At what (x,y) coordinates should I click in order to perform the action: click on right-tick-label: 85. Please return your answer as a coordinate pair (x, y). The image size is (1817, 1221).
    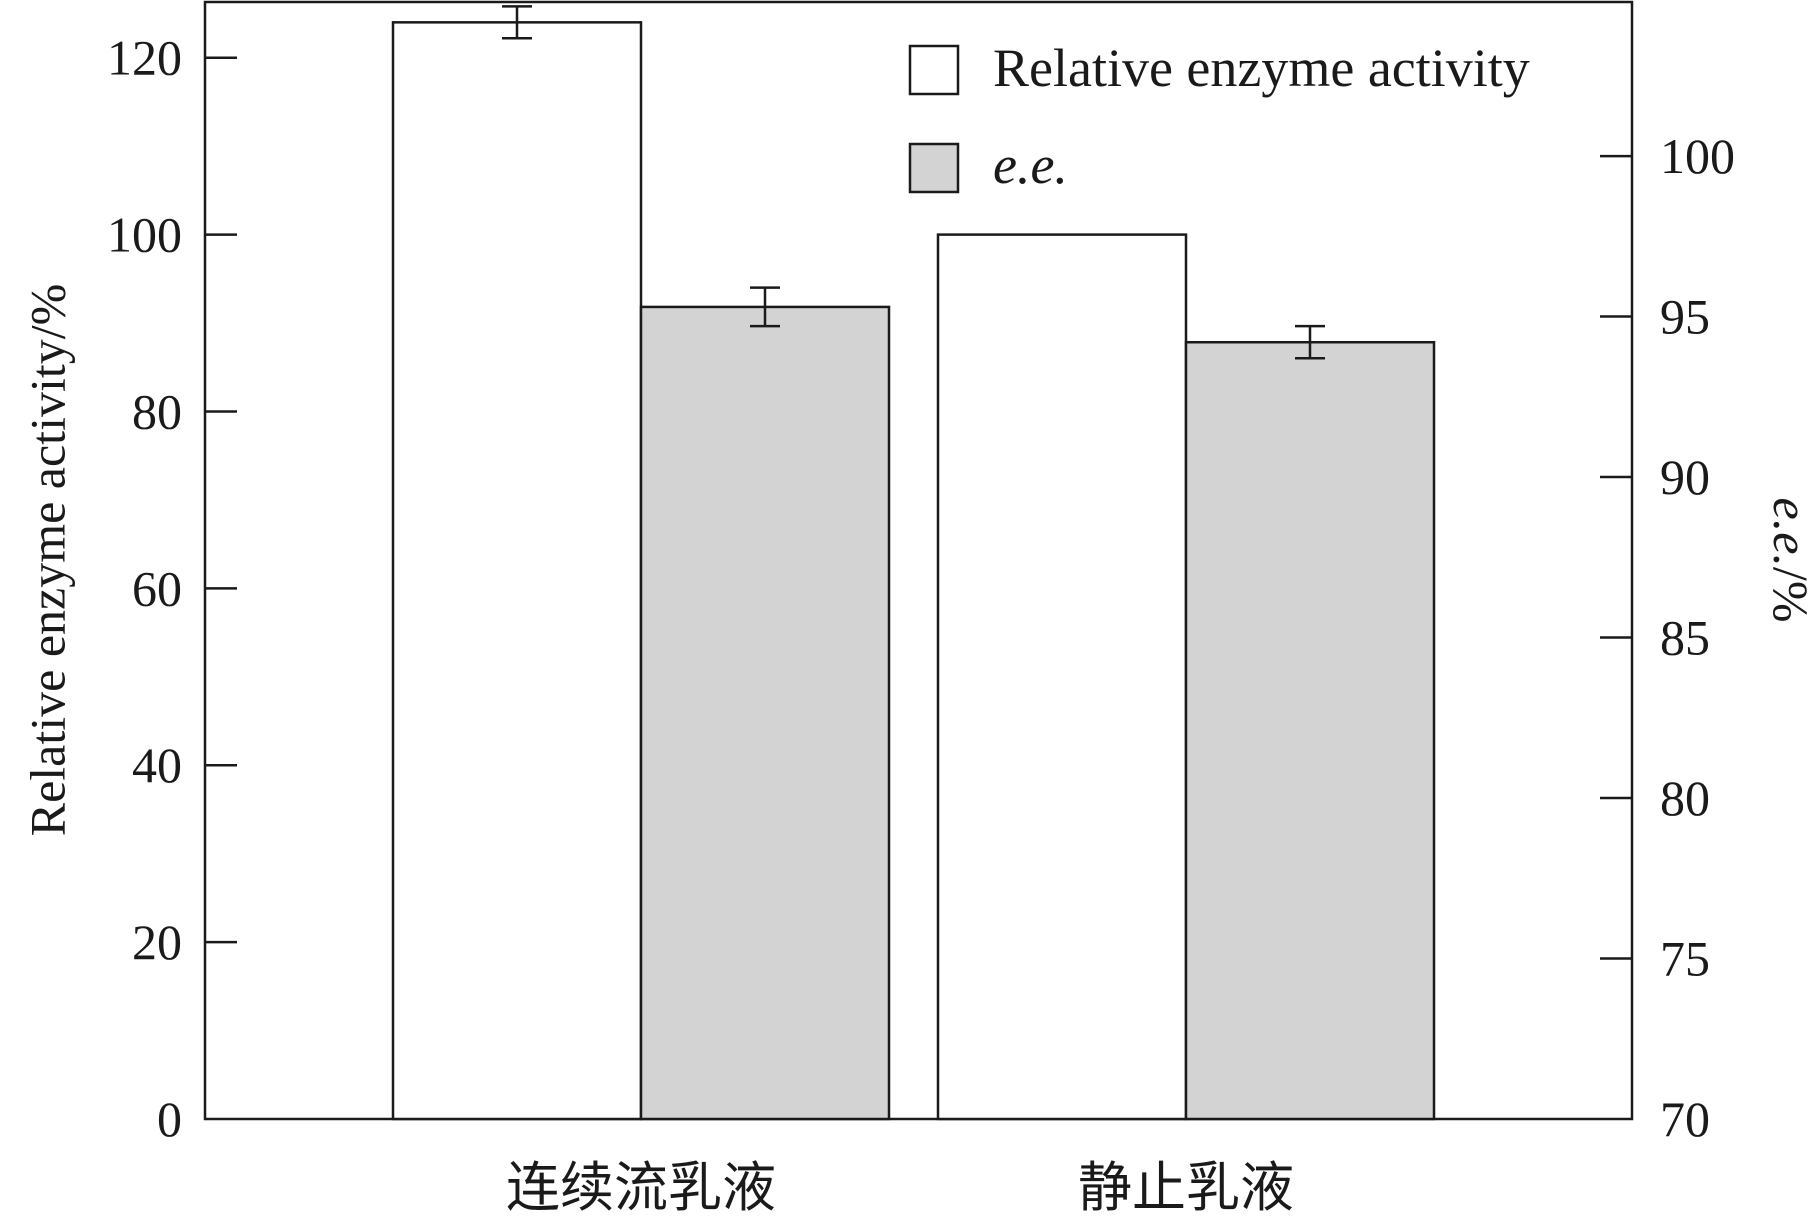
    Looking at the image, I should click on (1685, 638).